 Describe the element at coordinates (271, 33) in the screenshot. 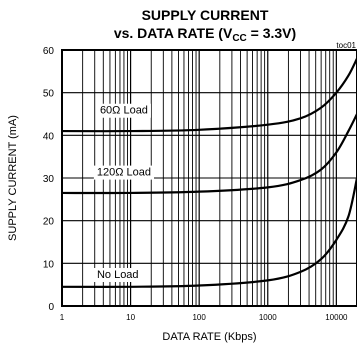

I see `title-suffix: = 3.3V)` at that location.